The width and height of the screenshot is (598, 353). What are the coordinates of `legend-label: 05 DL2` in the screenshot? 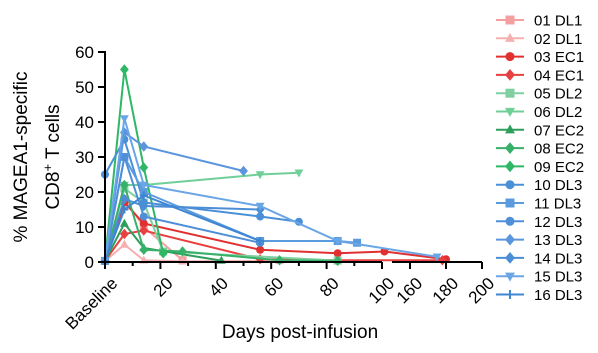 It's located at (558, 94).